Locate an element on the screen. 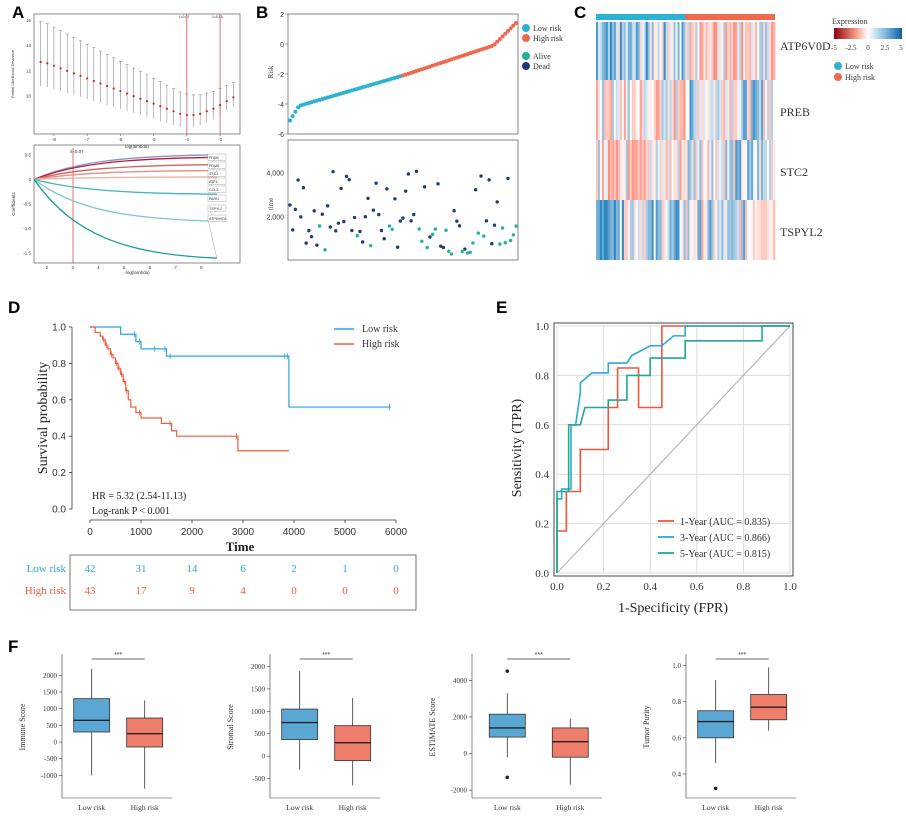 Image resolution: width=906 pixels, height=835 pixels. f-box is located at coordinates (570, 742).